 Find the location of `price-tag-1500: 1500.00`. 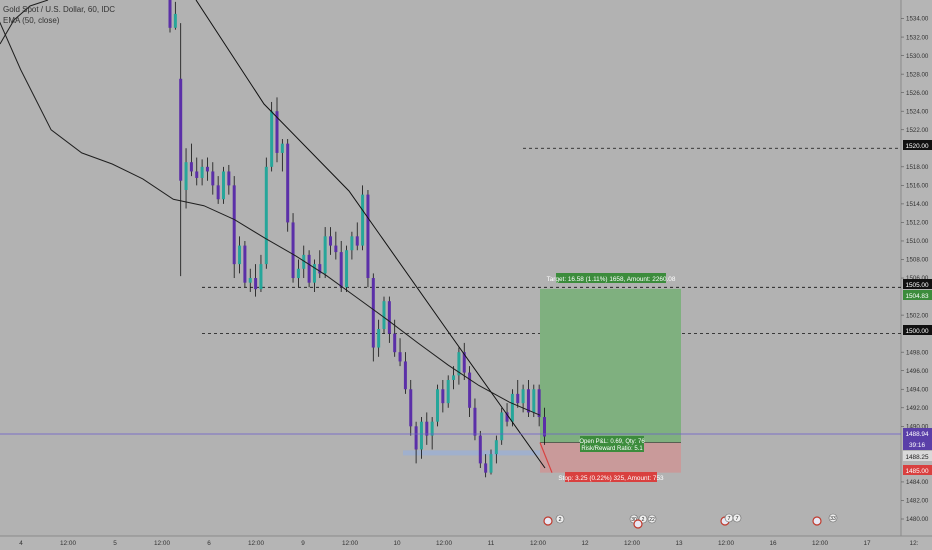

price-tag-1500: 1500.00 is located at coordinates (917, 330).